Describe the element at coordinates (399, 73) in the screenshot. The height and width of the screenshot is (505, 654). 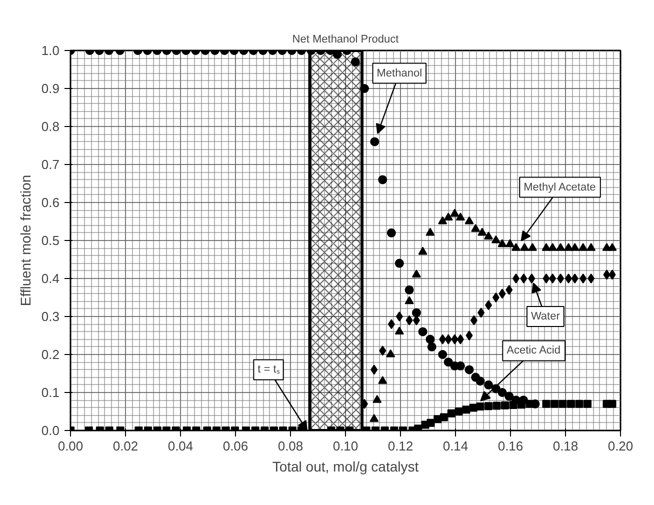
I see `series-label: Methanol` at that location.